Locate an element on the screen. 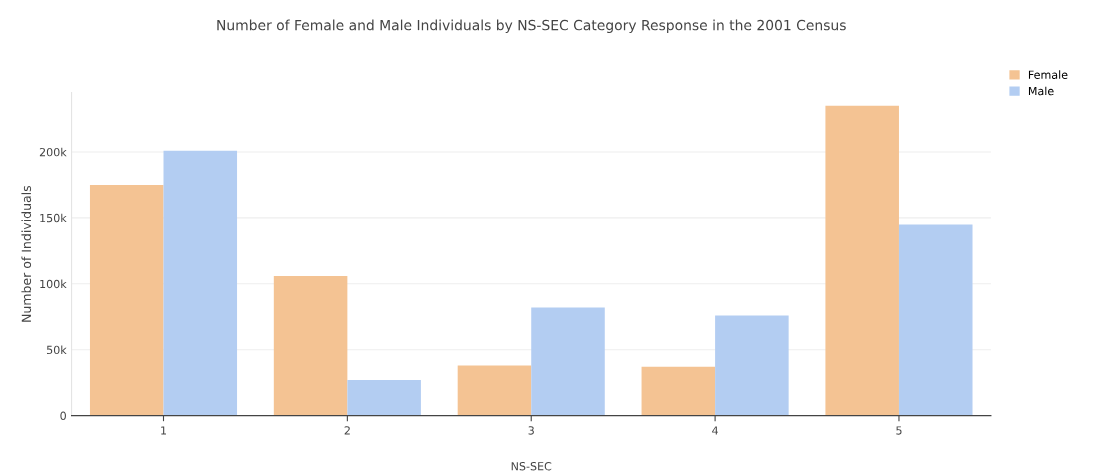 The height and width of the screenshot is (475, 1101). x-tick-label: 1 is located at coordinates (164, 430).